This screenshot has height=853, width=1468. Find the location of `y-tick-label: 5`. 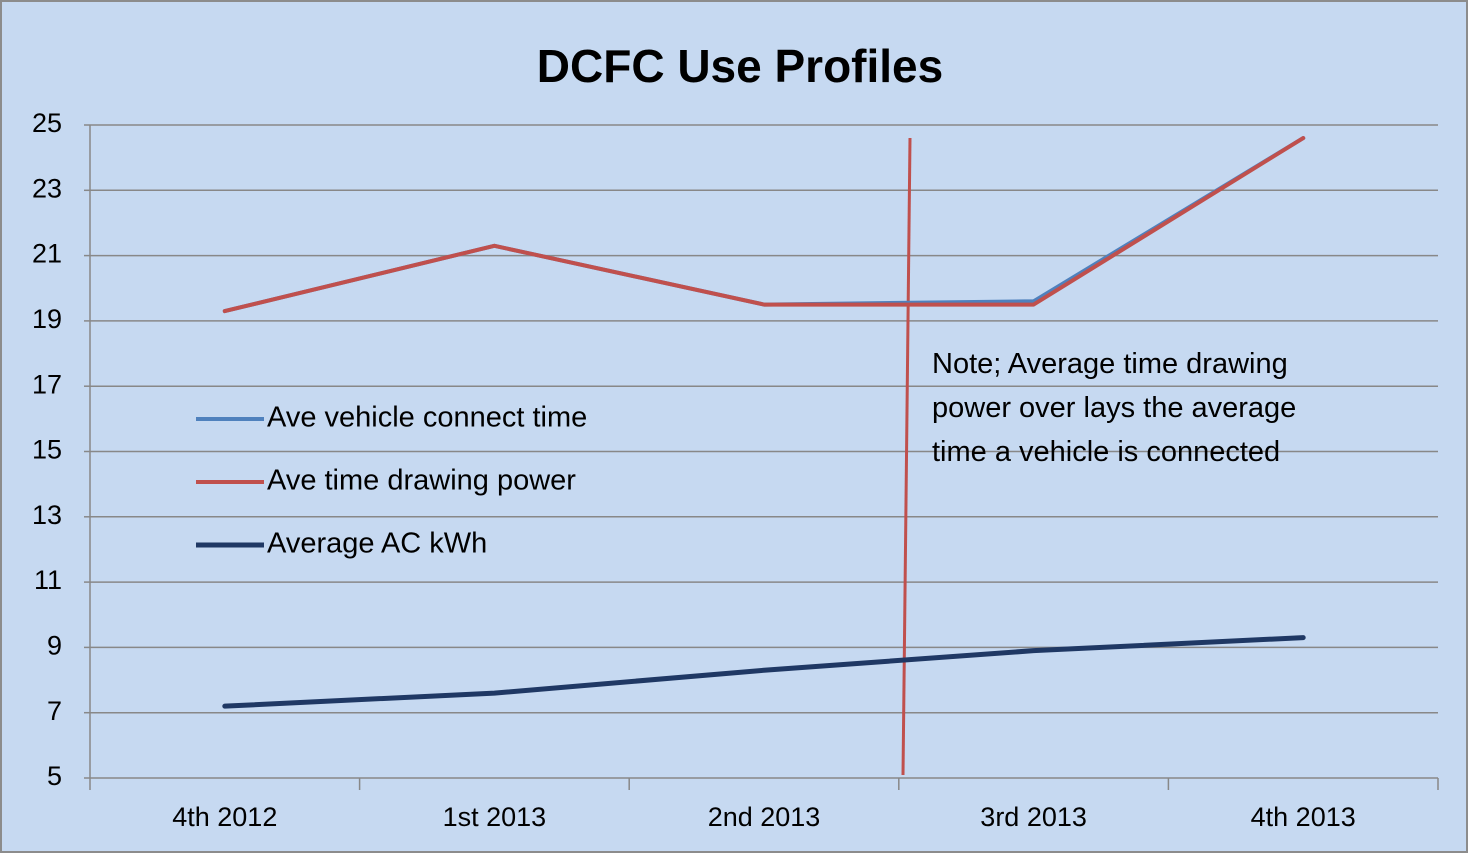

y-tick-label: 5 is located at coordinates (54, 776).